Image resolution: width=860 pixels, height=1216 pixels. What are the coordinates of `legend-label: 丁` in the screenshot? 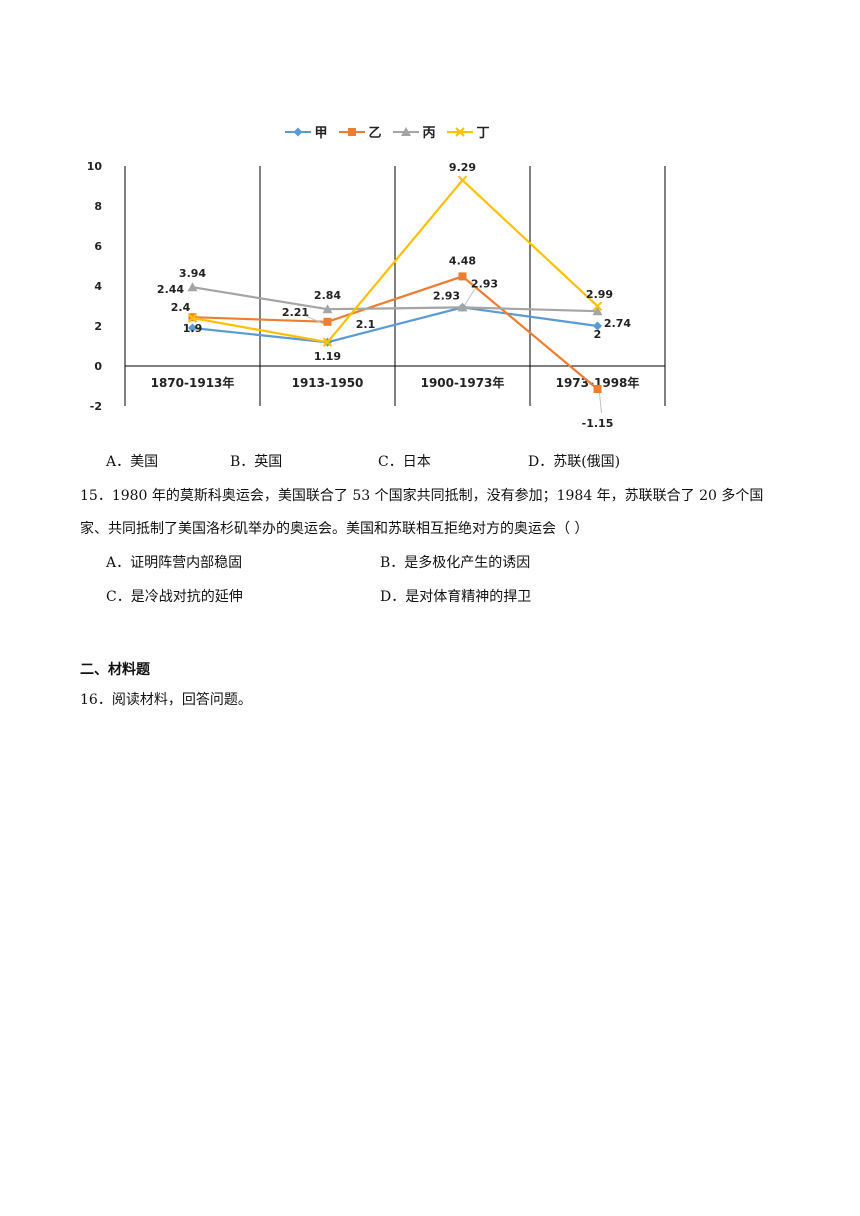 It's located at (482, 133).